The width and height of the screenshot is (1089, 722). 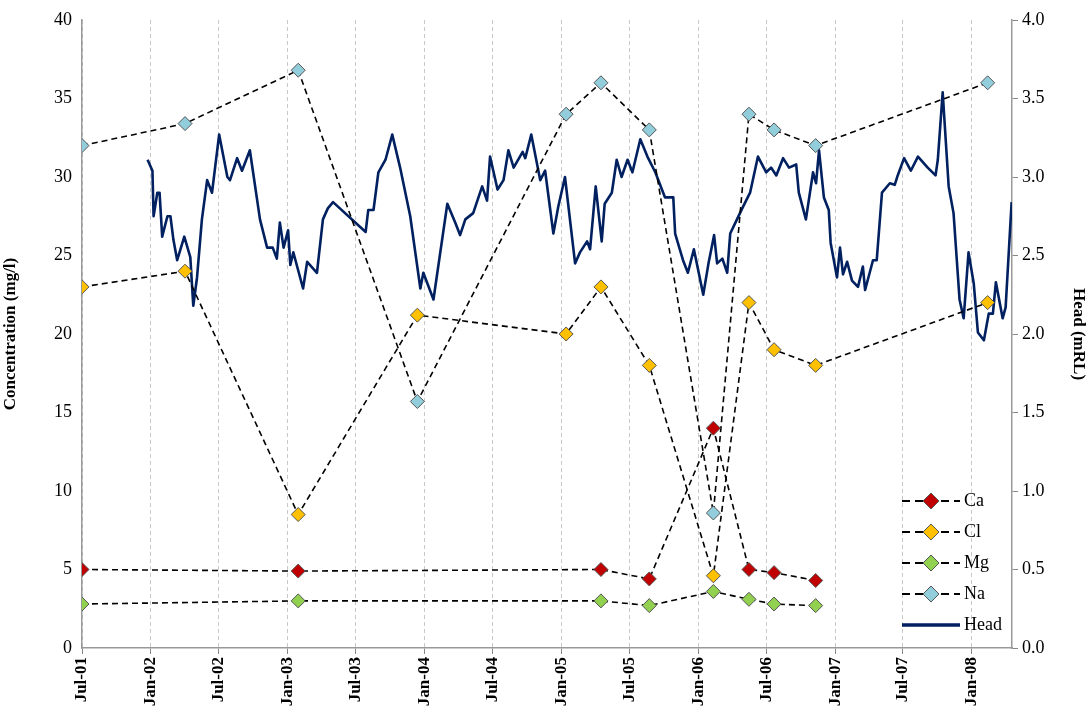 What do you see at coordinates (977, 562) in the screenshot?
I see `legend-label: Mg` at bounding box center [977, 562].